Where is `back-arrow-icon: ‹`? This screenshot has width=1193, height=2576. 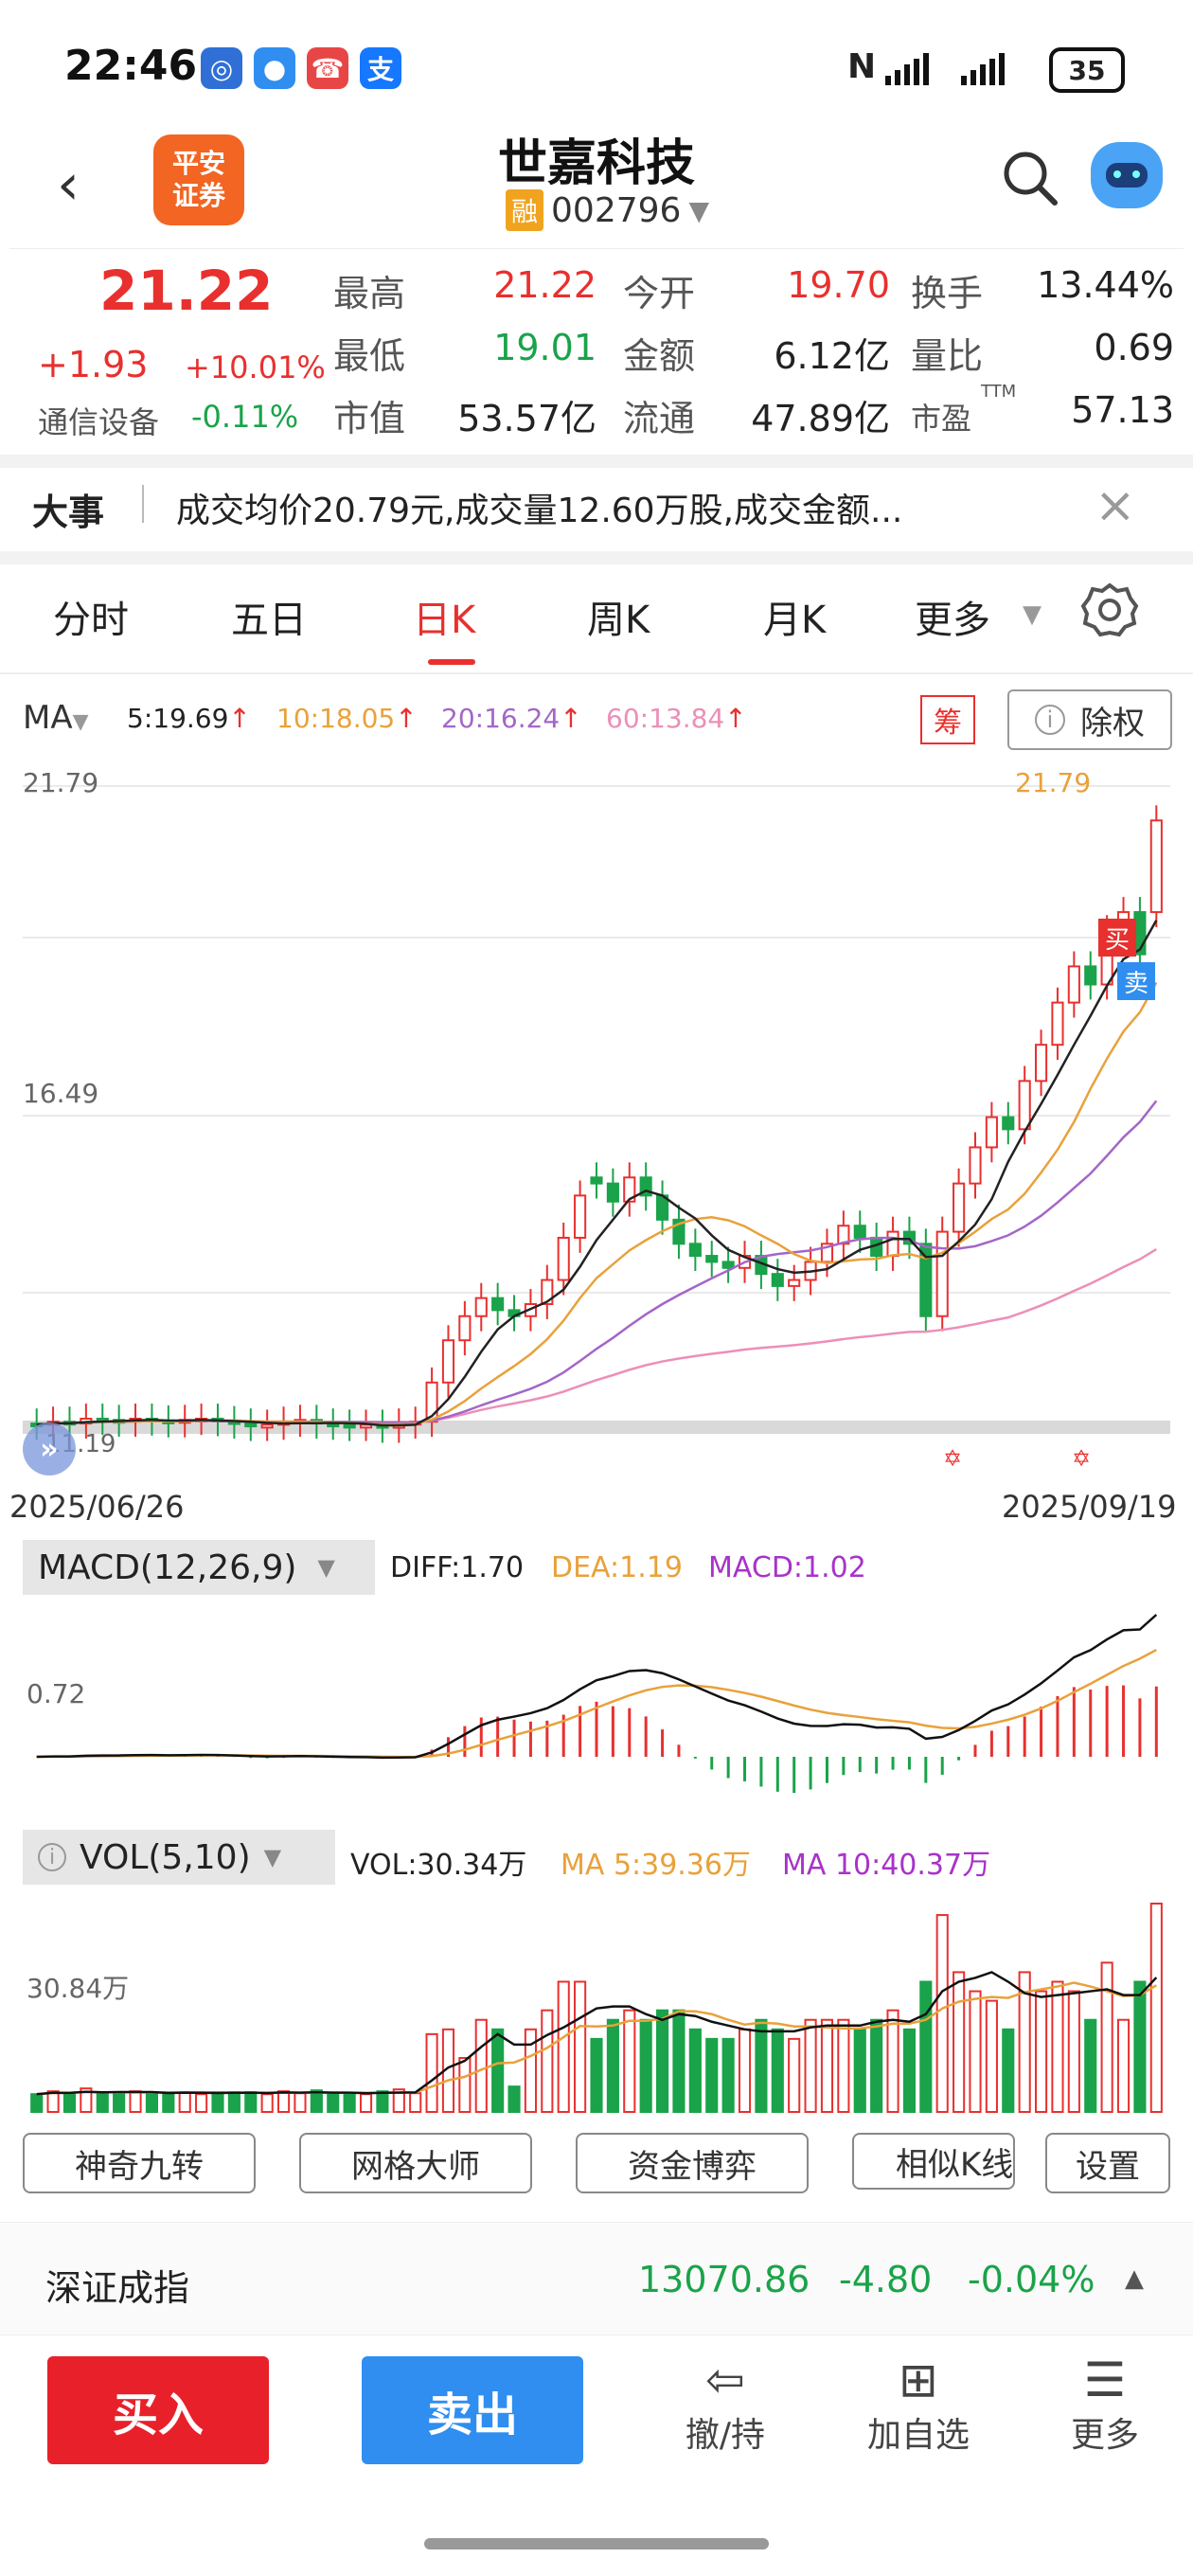 back-arrow-icon: ‹ is located at coordinates (68, 185).